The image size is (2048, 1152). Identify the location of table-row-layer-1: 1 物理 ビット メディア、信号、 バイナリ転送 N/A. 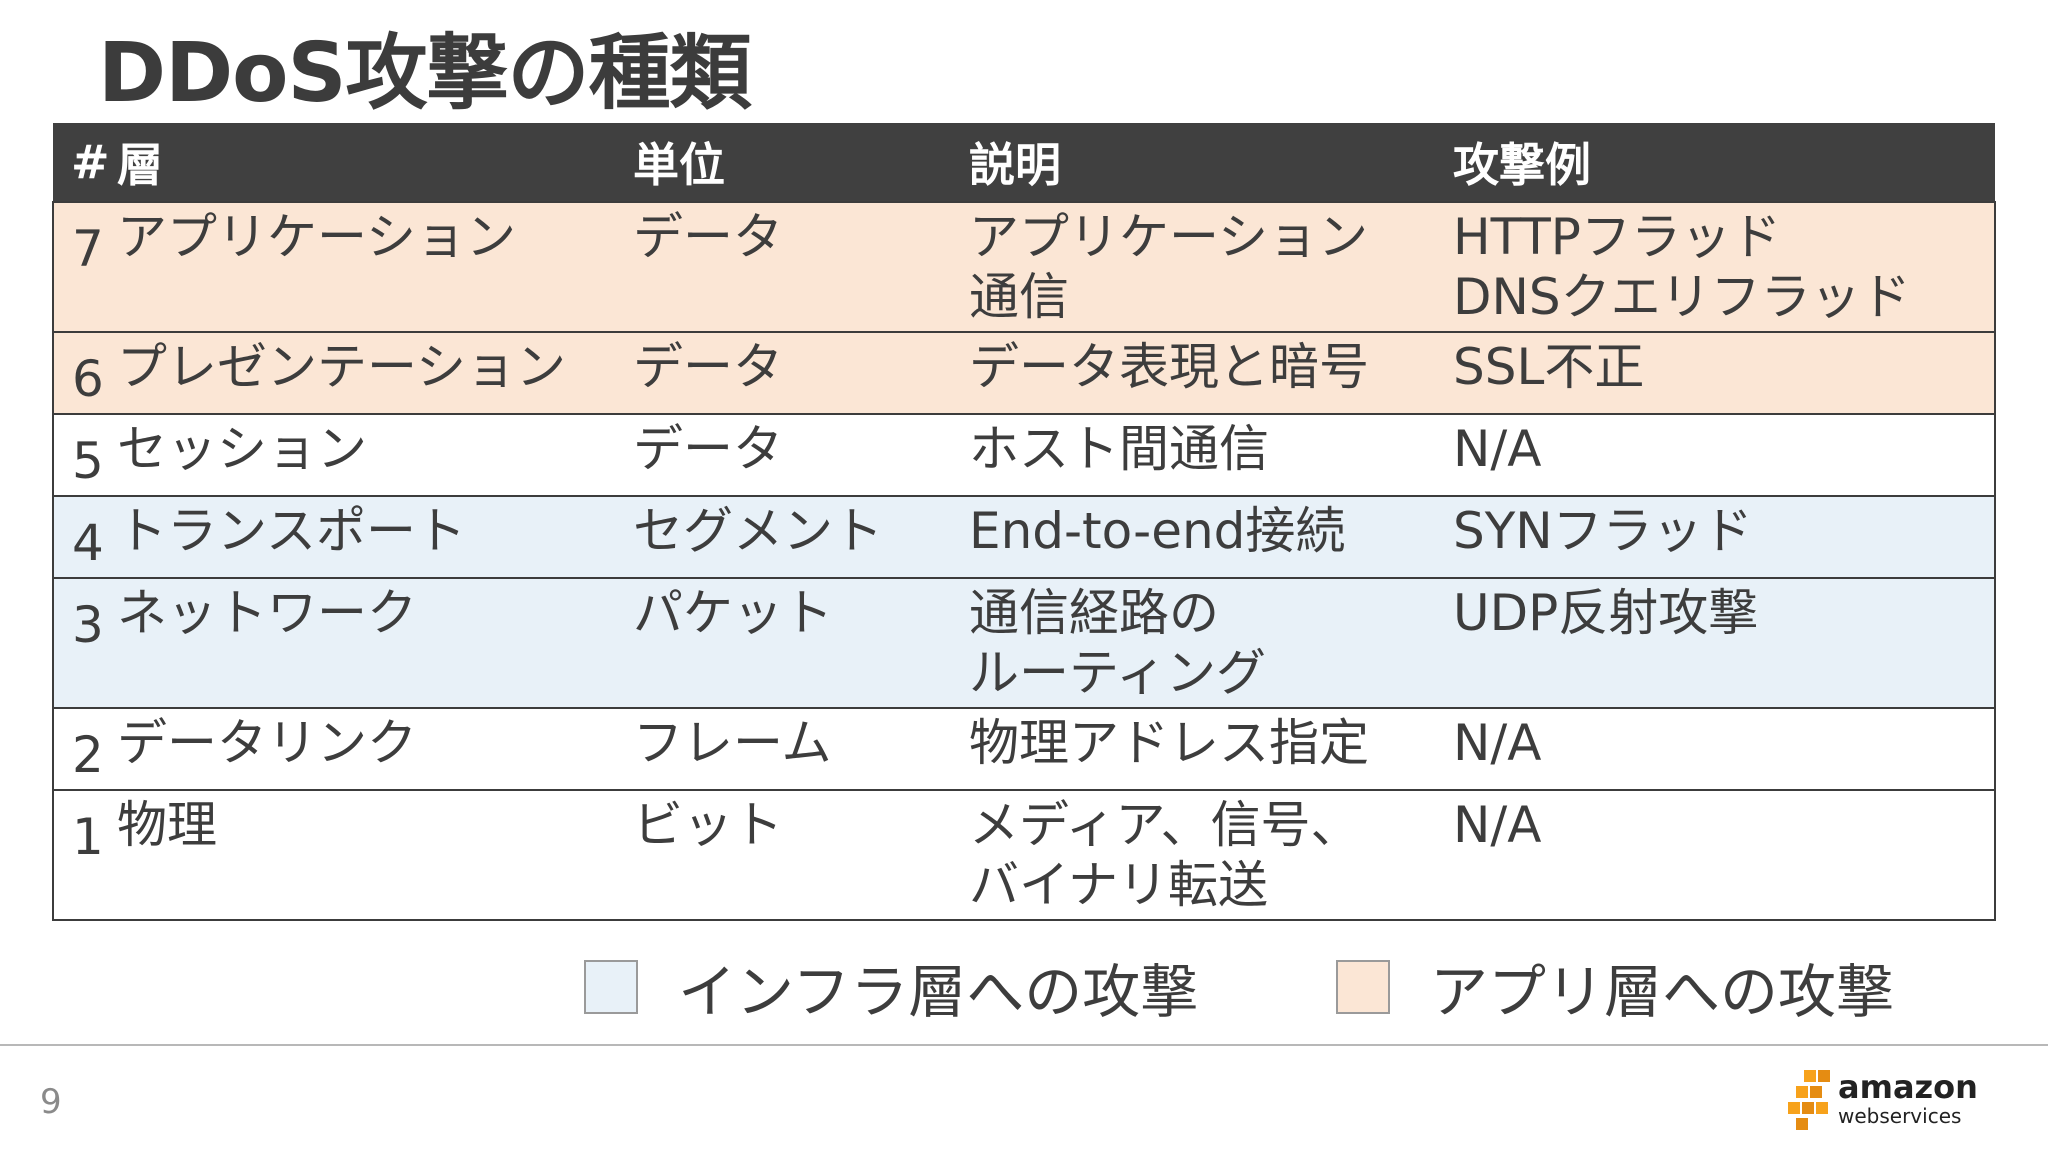
(1024, 855).